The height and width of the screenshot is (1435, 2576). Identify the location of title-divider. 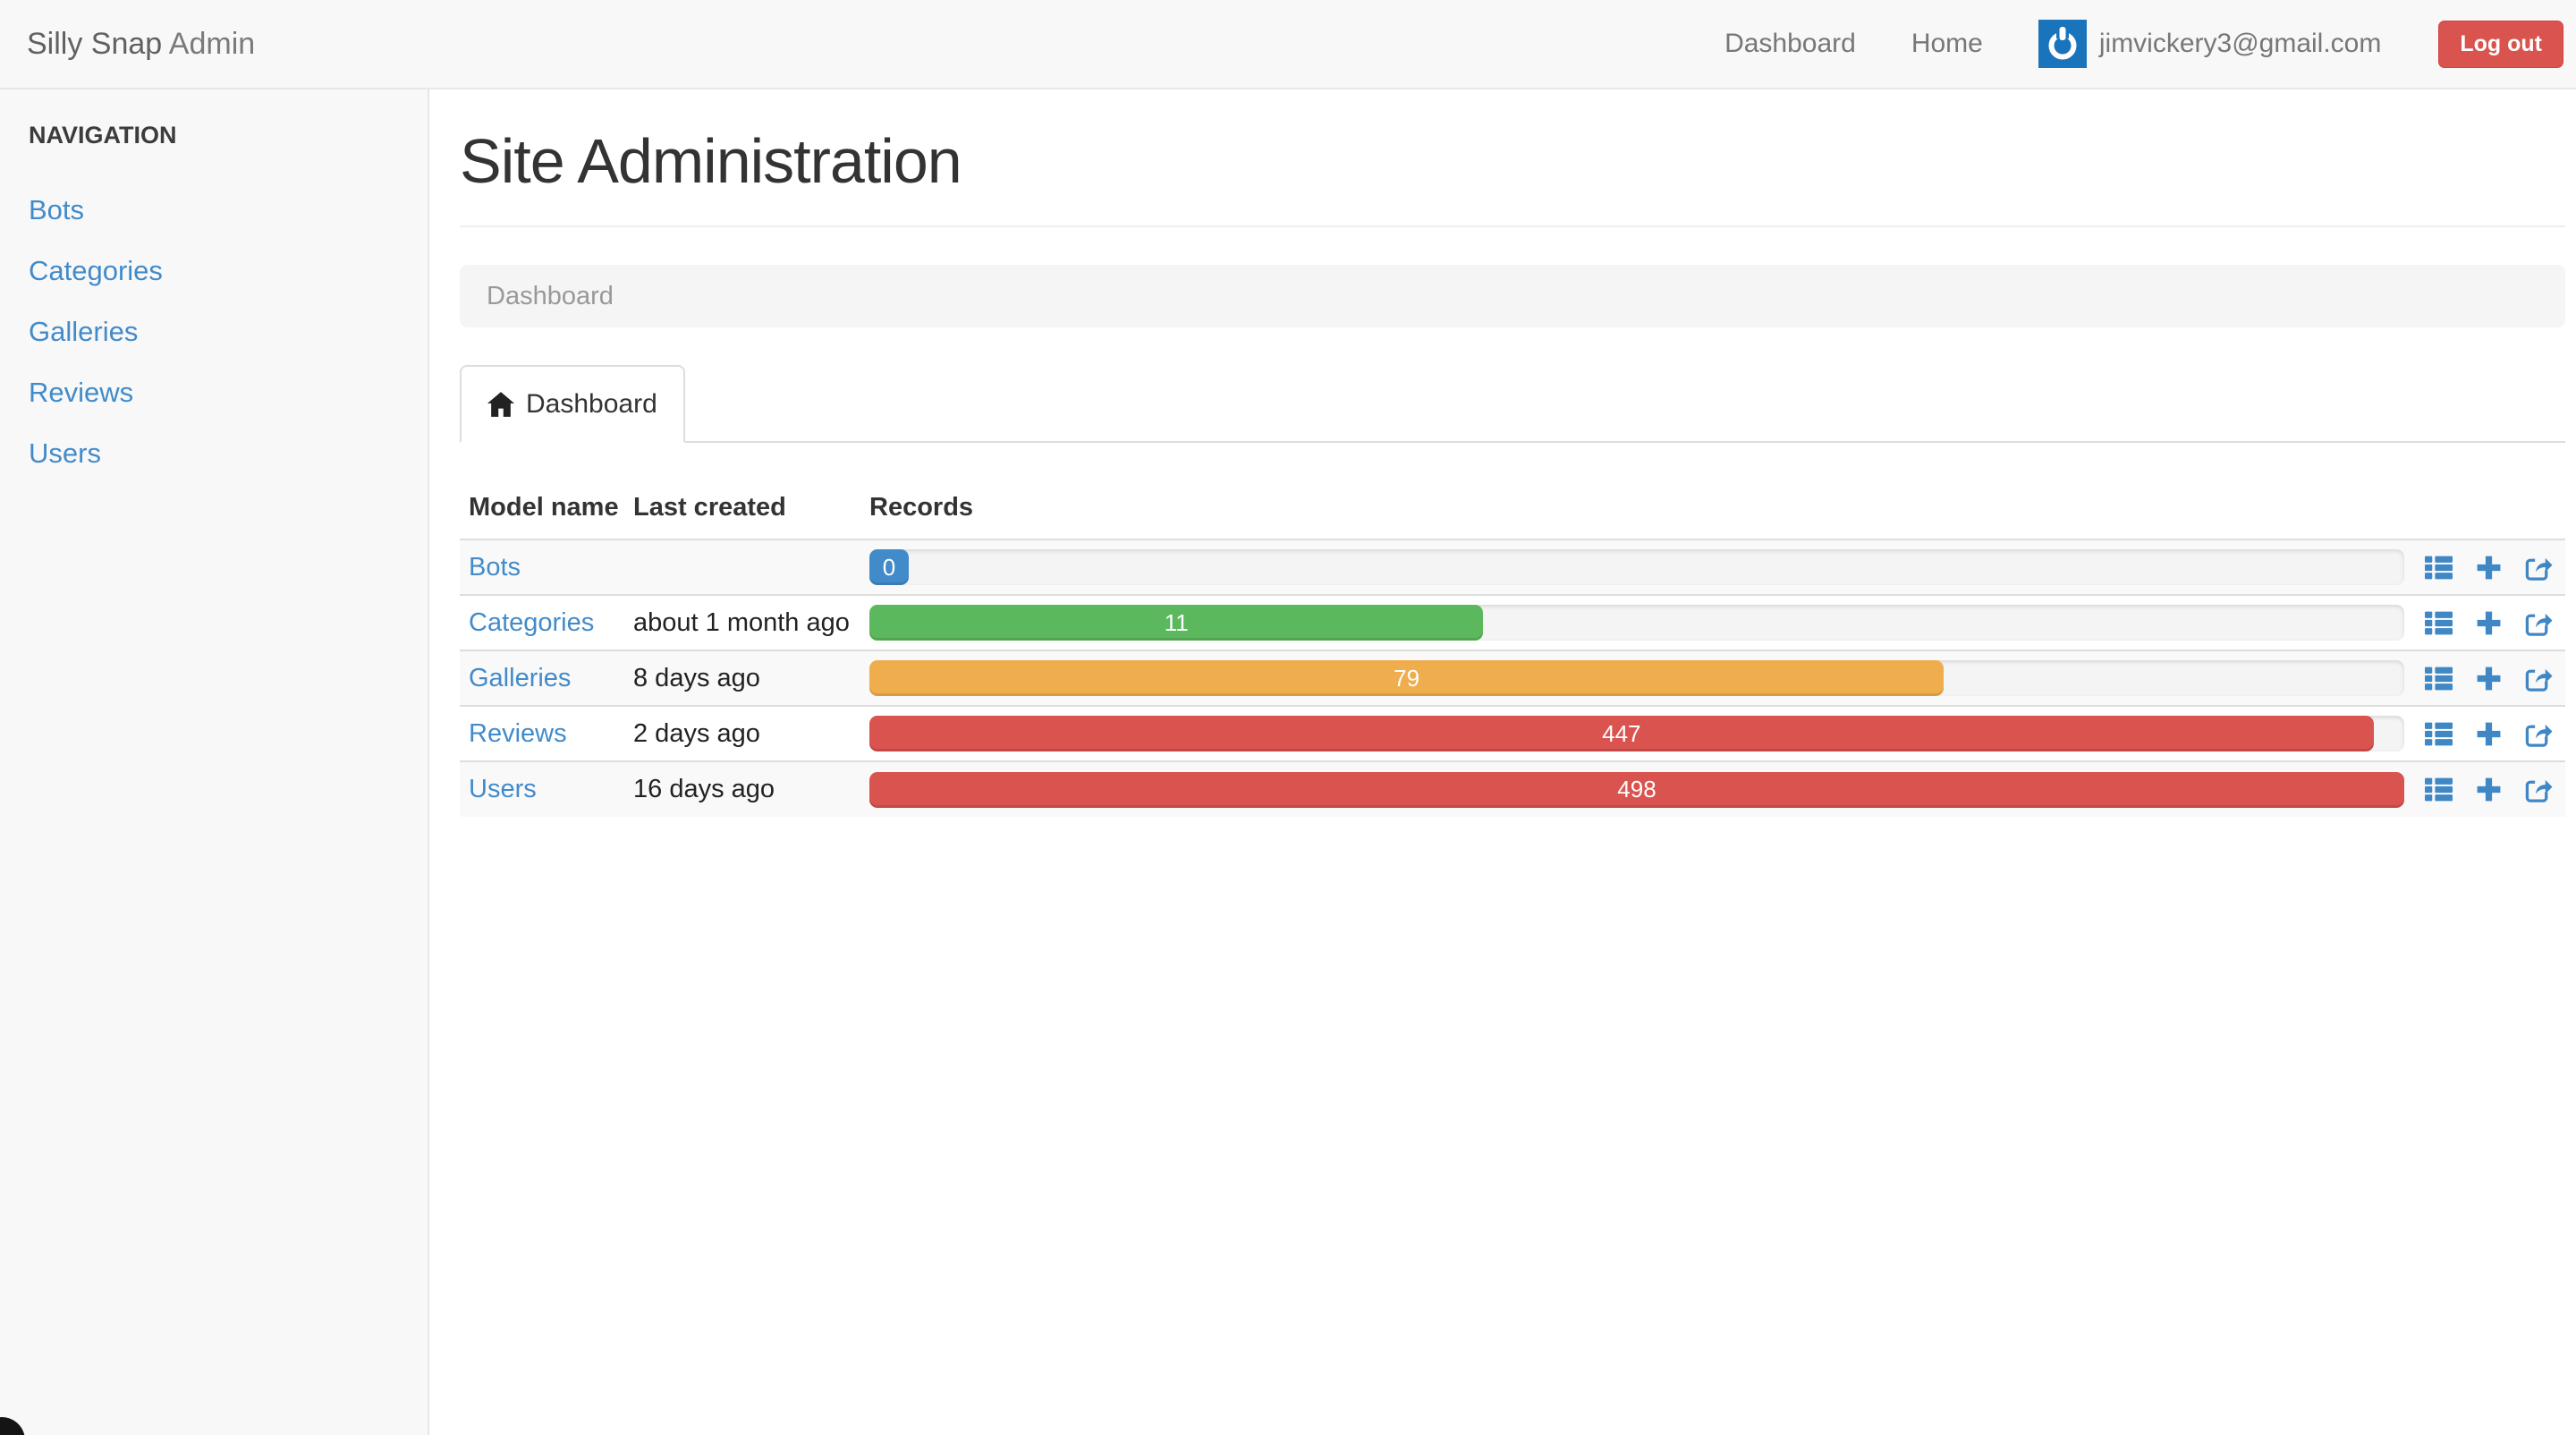
(1512, 226).